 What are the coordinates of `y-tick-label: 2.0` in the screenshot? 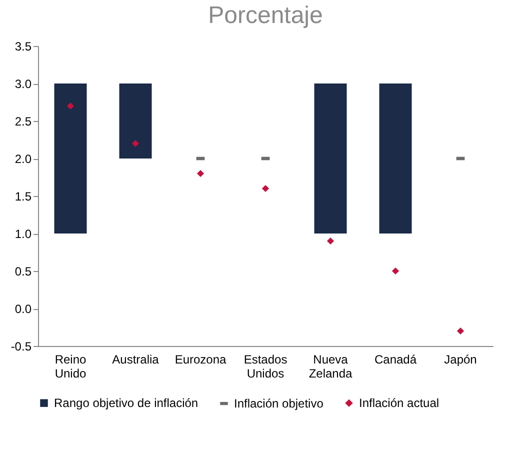 It's located at (23, 159).